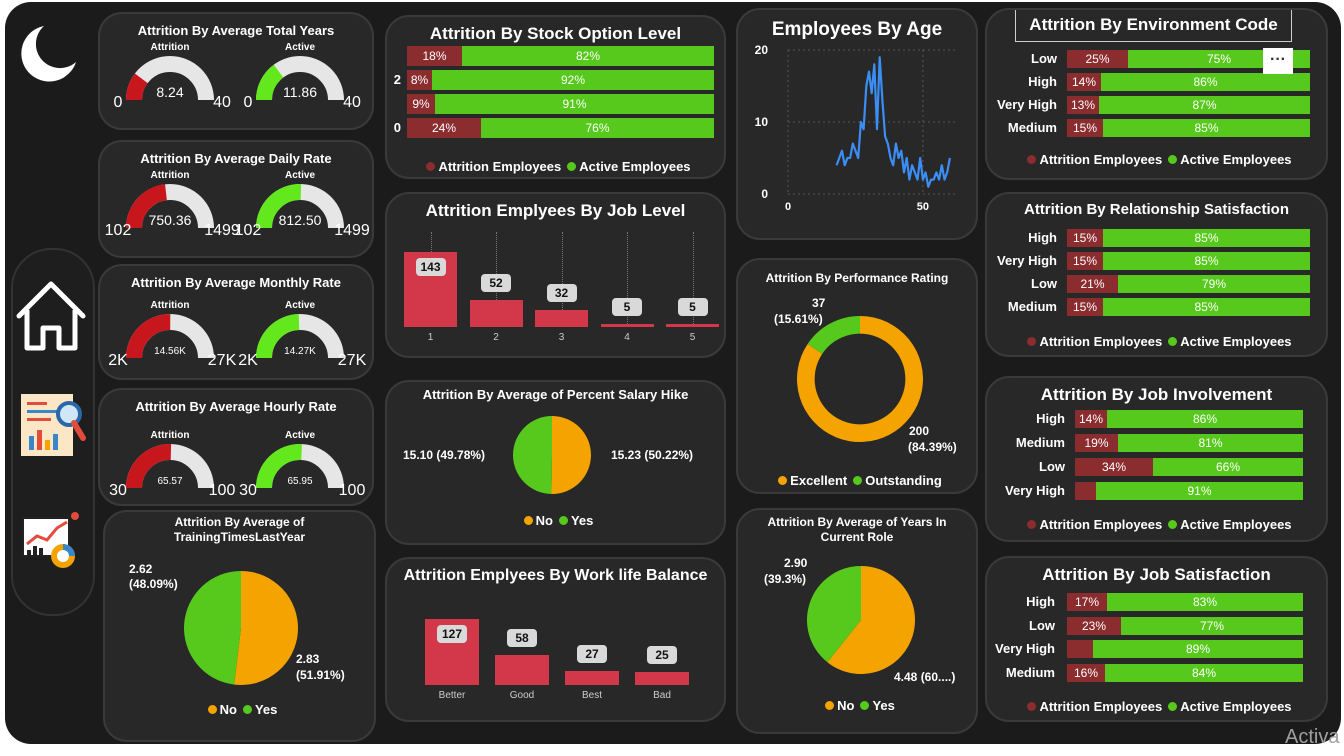 The width and height of the screenshot is (1344, 756). Describe the element at coordinates (1214, 284) in the screenshot. I see `relationship-active-segment: 79%` at that location.